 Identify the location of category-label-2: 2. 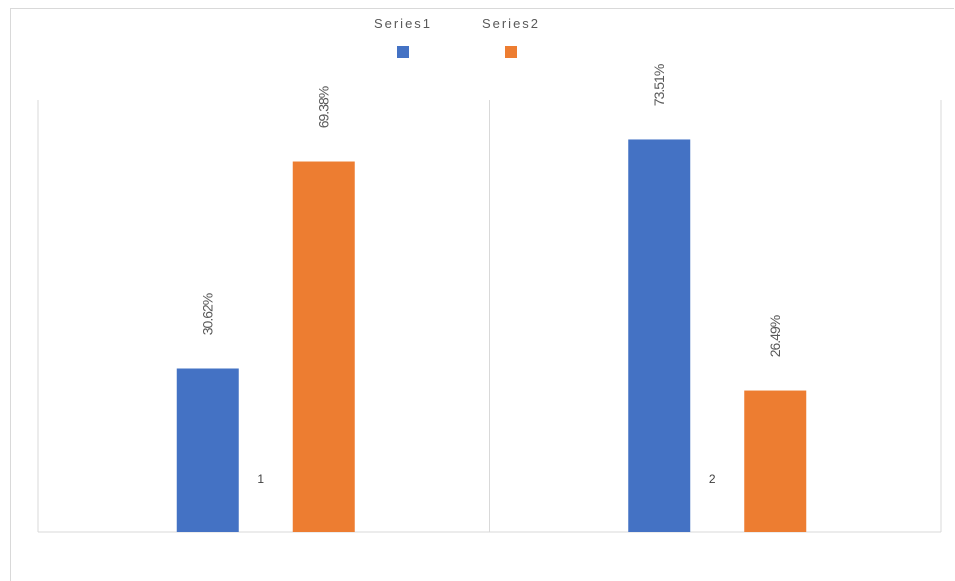
(712, 479).